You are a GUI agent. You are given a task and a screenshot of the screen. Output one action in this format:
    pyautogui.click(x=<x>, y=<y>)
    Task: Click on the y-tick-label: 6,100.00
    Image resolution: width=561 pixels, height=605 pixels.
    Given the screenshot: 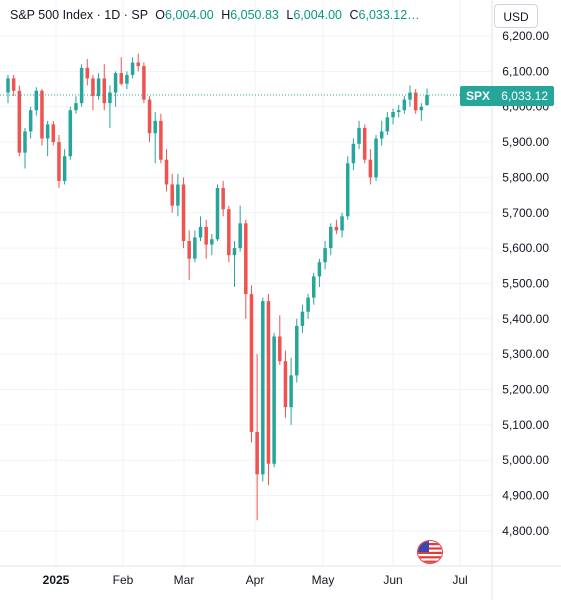 What is the action you would take?
    pyautogui.click(x=525, y=71)
    